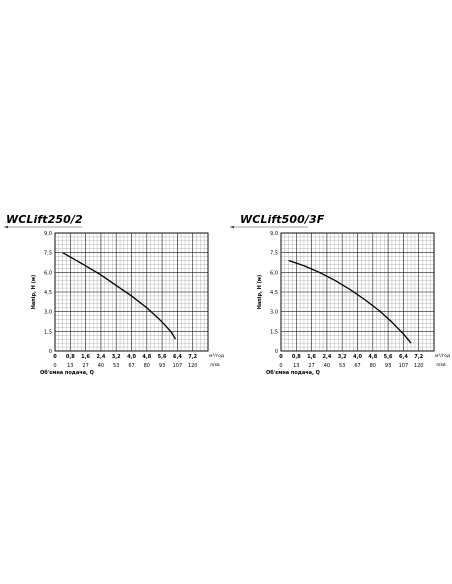 This screenshot has width=452, height=584. I want to click on grid-major, so click(357, 292).